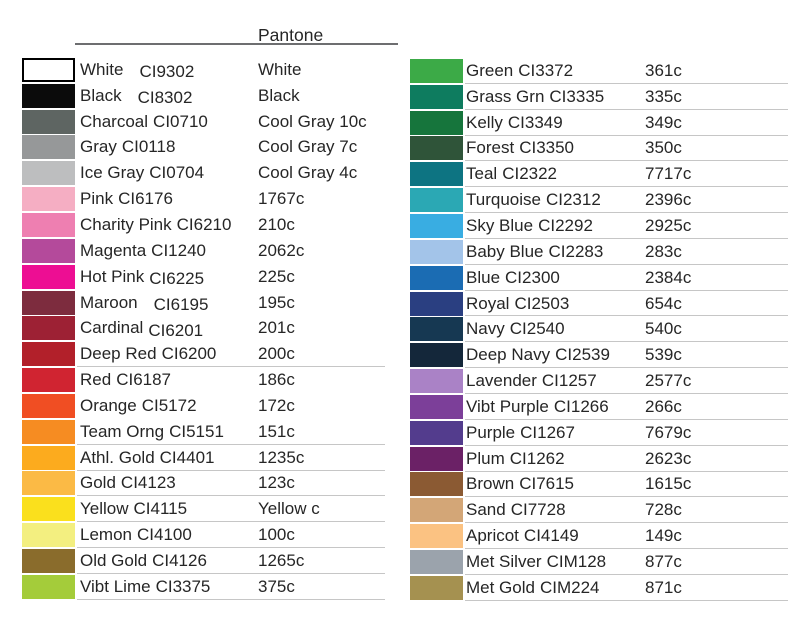 The image size is (800, 618). I want to click on color-name: Team Orng, so click(122, 431).